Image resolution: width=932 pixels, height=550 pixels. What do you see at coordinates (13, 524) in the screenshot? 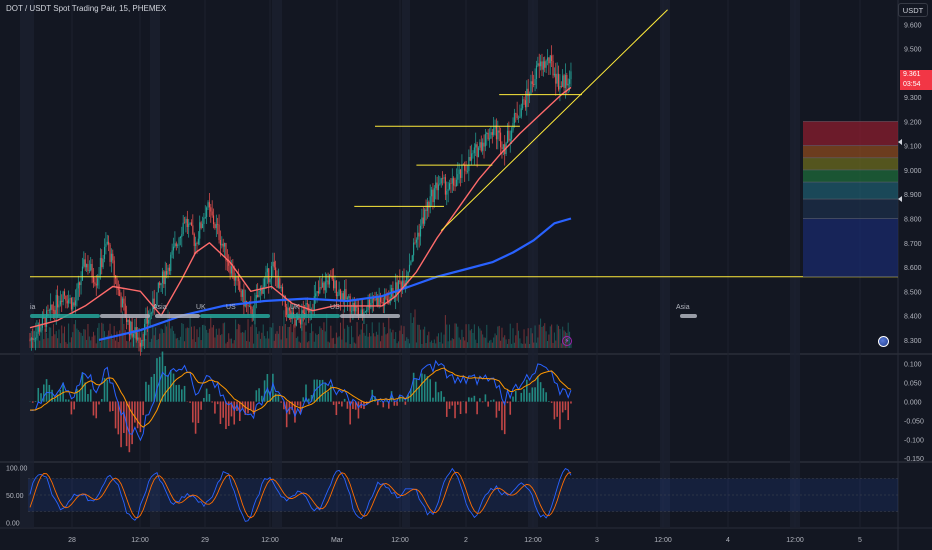
I see `stoch-tick-label: 0.00` at bounding box center [13, 524].